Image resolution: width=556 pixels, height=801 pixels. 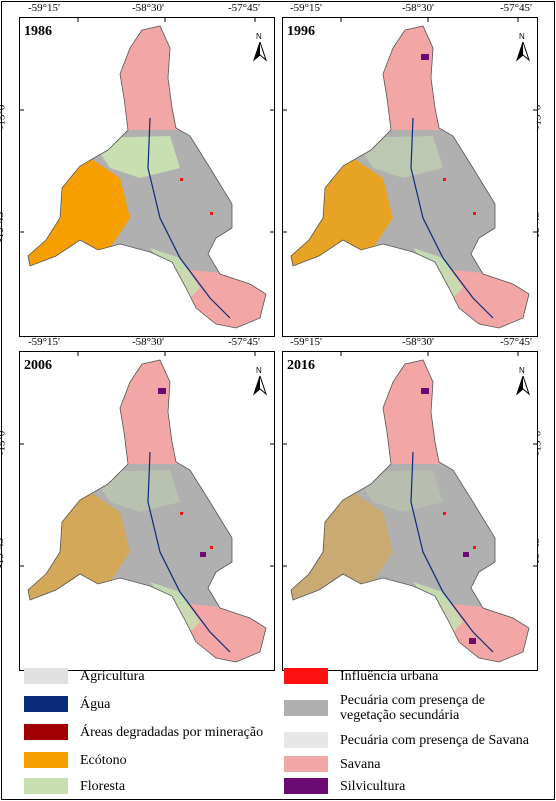 I want to click on legend-label: Agricultura, so click(x=112, y=676).